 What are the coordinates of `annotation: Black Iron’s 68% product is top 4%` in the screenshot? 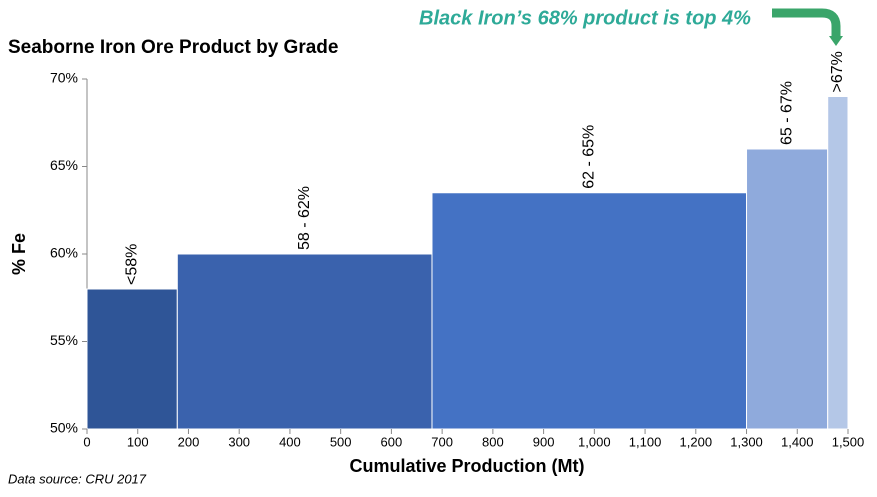 It's located at (585, 18).